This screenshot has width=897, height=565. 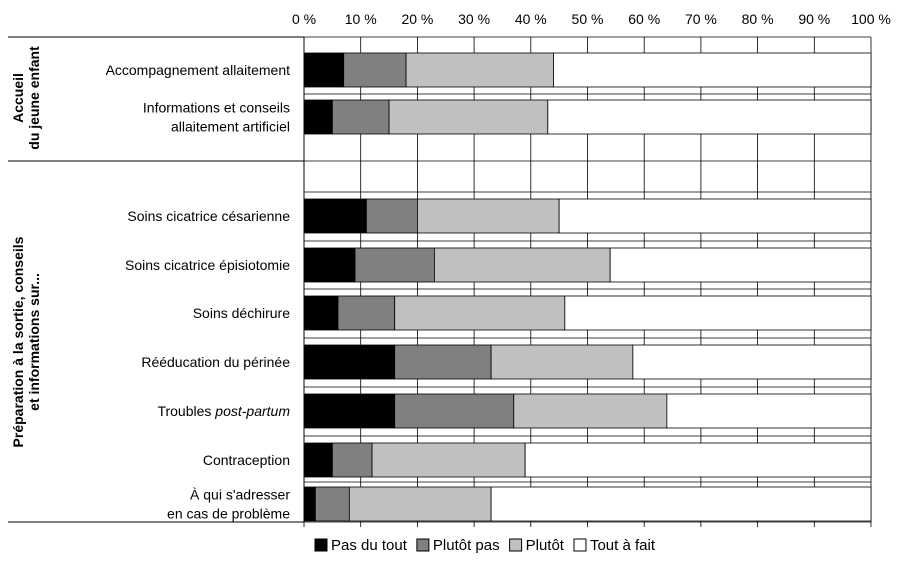 What do you see at coordinates (361, 19) in the screenshot?
I see `x-tick-label: 10 %` at bounding box center [361, 19].